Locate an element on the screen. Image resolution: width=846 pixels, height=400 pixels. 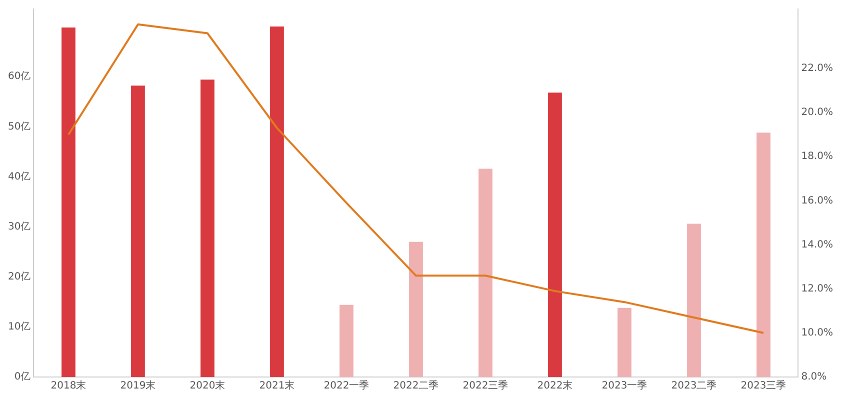
y2-tick-label: 20.0% is located at coordinates (817, 112).